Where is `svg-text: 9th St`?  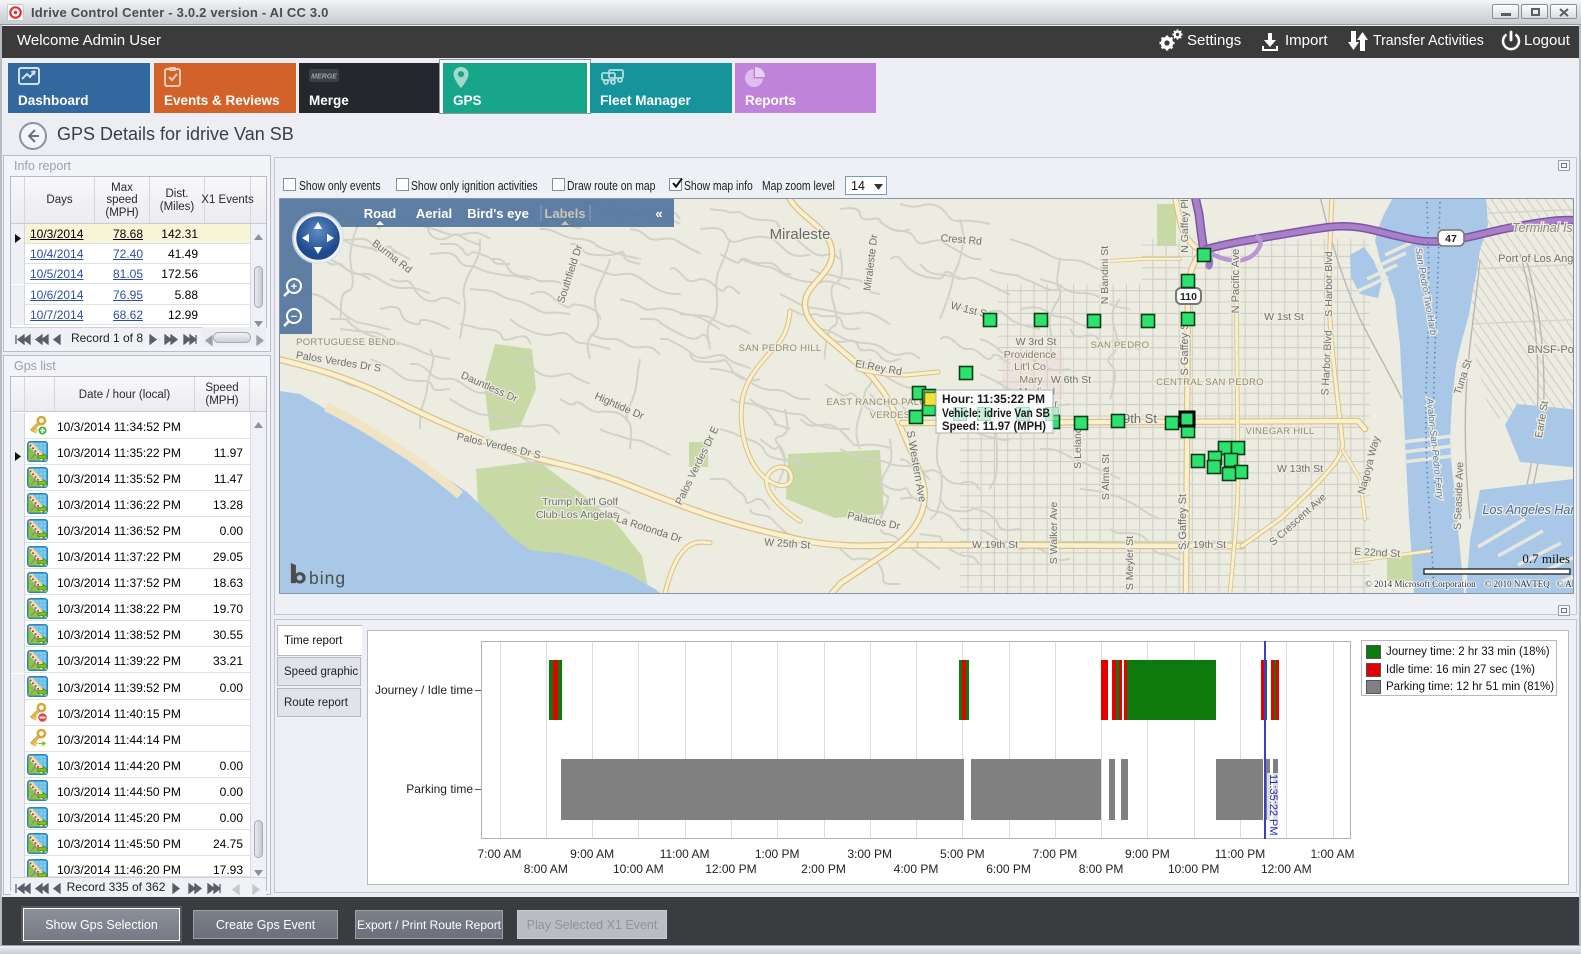 svg-text: 9th St is located at coordinates (1140, 418).